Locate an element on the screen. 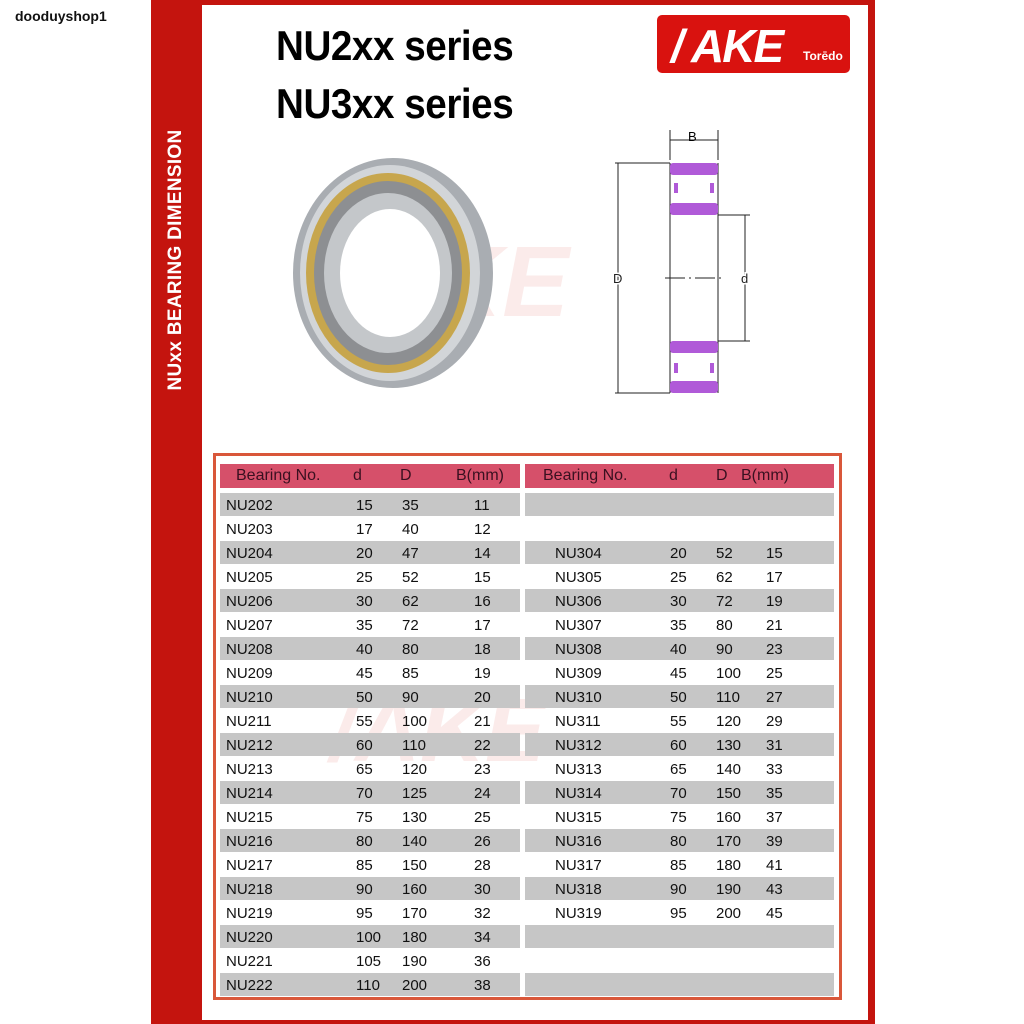 The height and width of the screenshot is (1024, 1024). table-row: NU207 35 72 17 is located at coordinates (370, 624).